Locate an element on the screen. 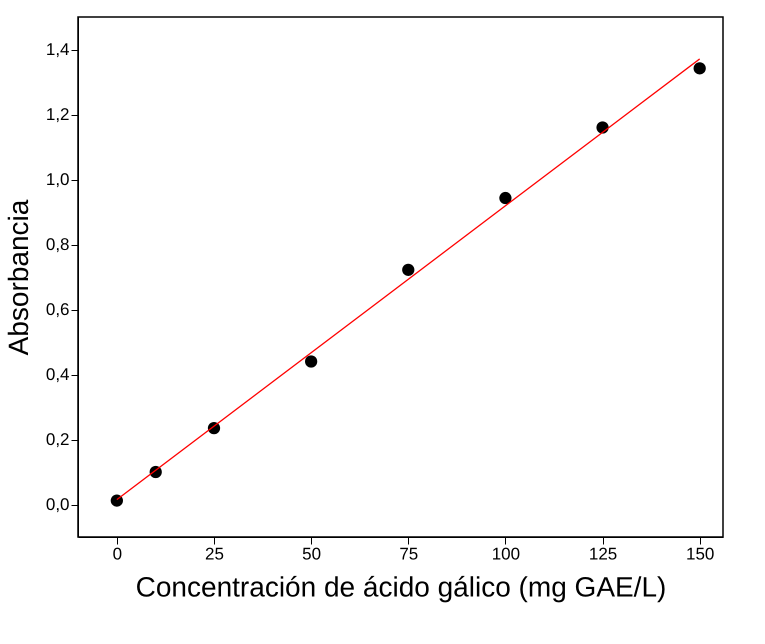 This screenshot has height=644, width=765. y-tick-label: 0,2 is located at coordinates (58, 439).